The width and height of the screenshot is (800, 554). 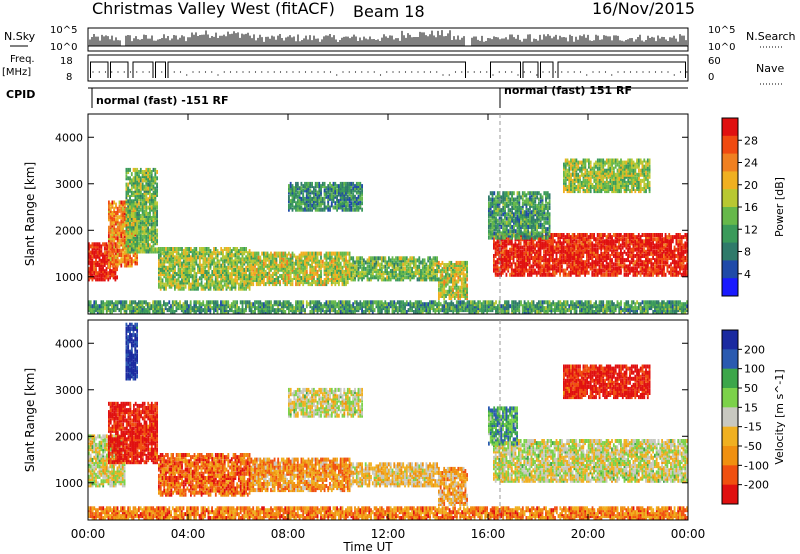 I want to click on sky-tick-left-bottom: 10^0, so click(x=63, y=47).